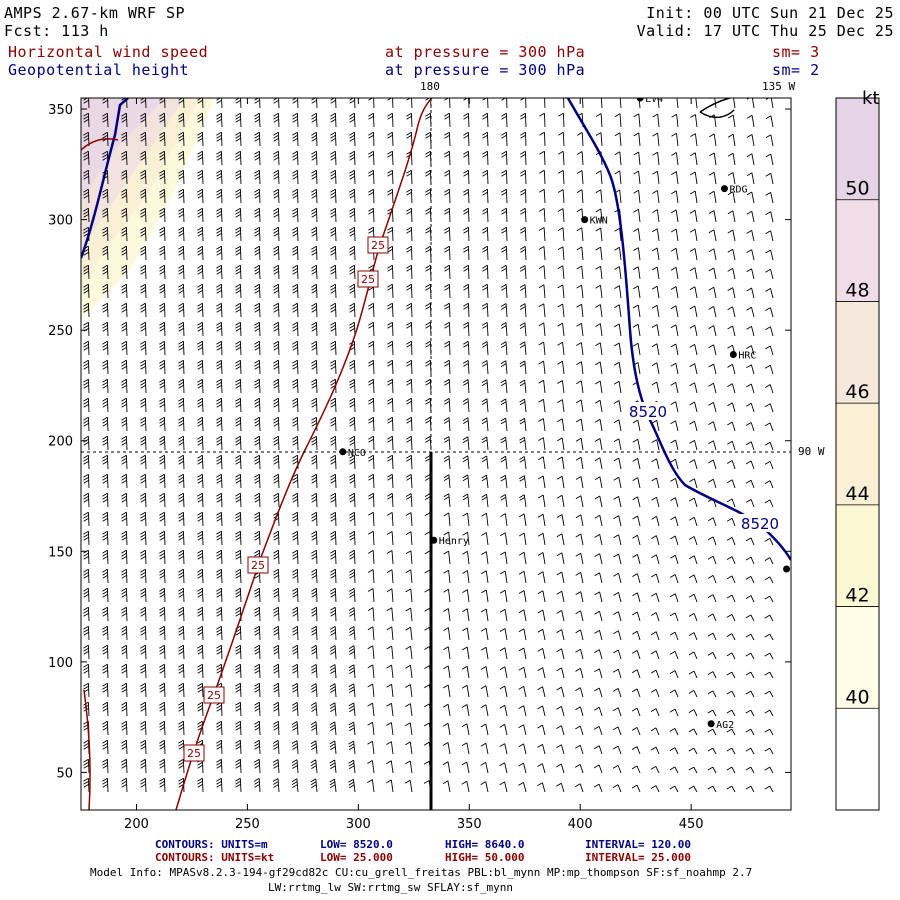 The image size is (900, 900). What do you see at coordinates (105, 178) in the screenshot?
I see `height-contour-west` at bounding box center [105, 178].